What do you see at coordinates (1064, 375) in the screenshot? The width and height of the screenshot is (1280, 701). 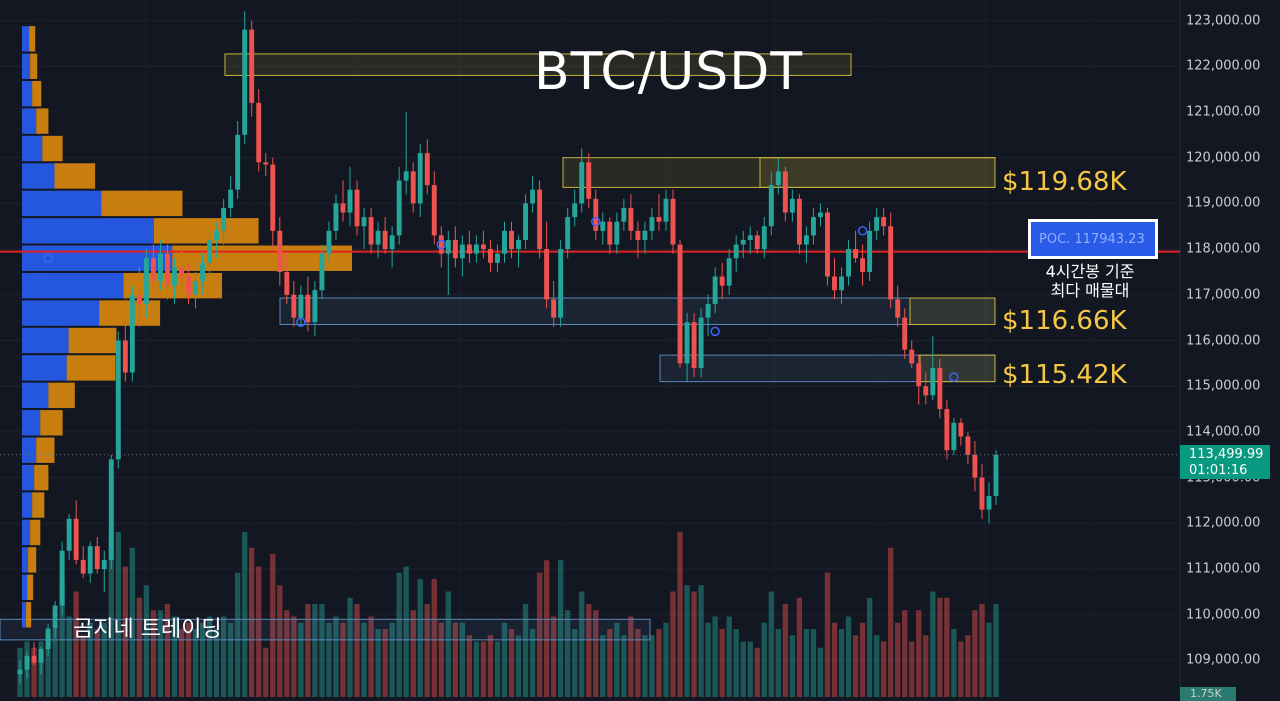 I see `zone-label-115-42k: $115.42K` at bounding box center [1064, 375].